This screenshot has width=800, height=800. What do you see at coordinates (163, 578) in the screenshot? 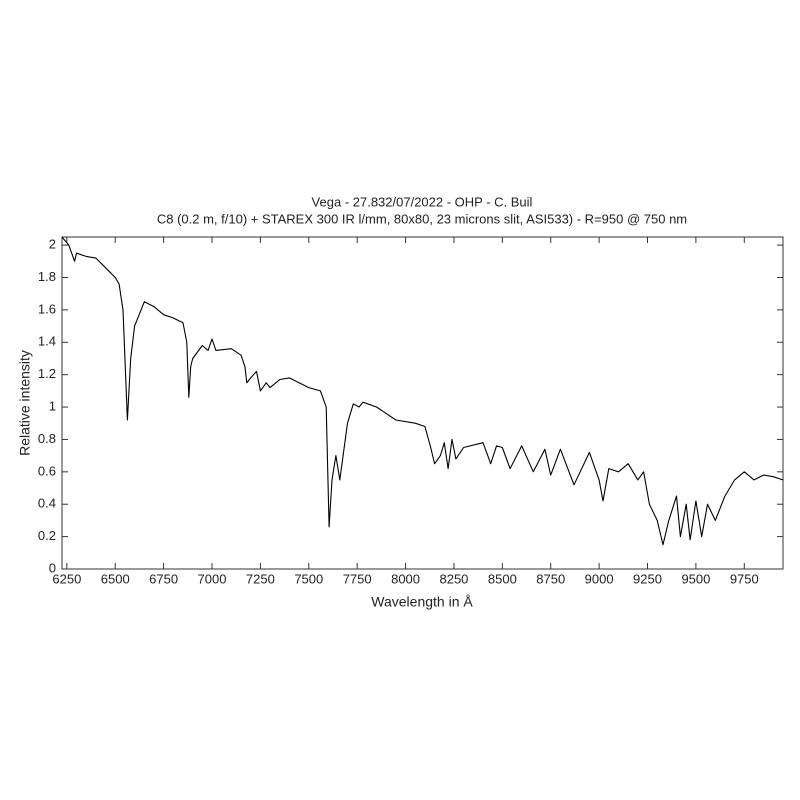
I see `x-tick-label: 6750` at bounding box center [163, 578].